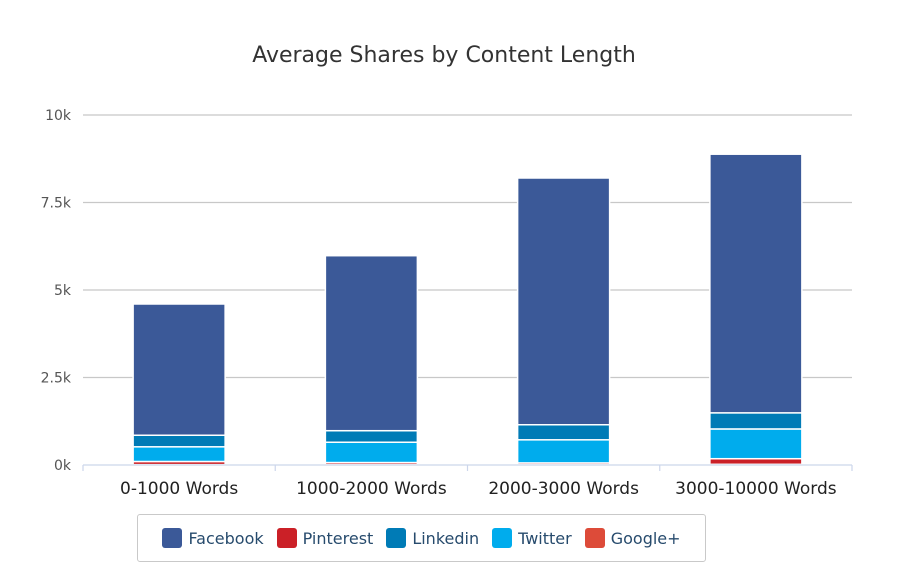 The image size is (917, 570). What do you see at coordinates (371, 489) in the screenshot?
I see `x-tick-label: 1000-2000 Words` at bounding box center [371, 489].